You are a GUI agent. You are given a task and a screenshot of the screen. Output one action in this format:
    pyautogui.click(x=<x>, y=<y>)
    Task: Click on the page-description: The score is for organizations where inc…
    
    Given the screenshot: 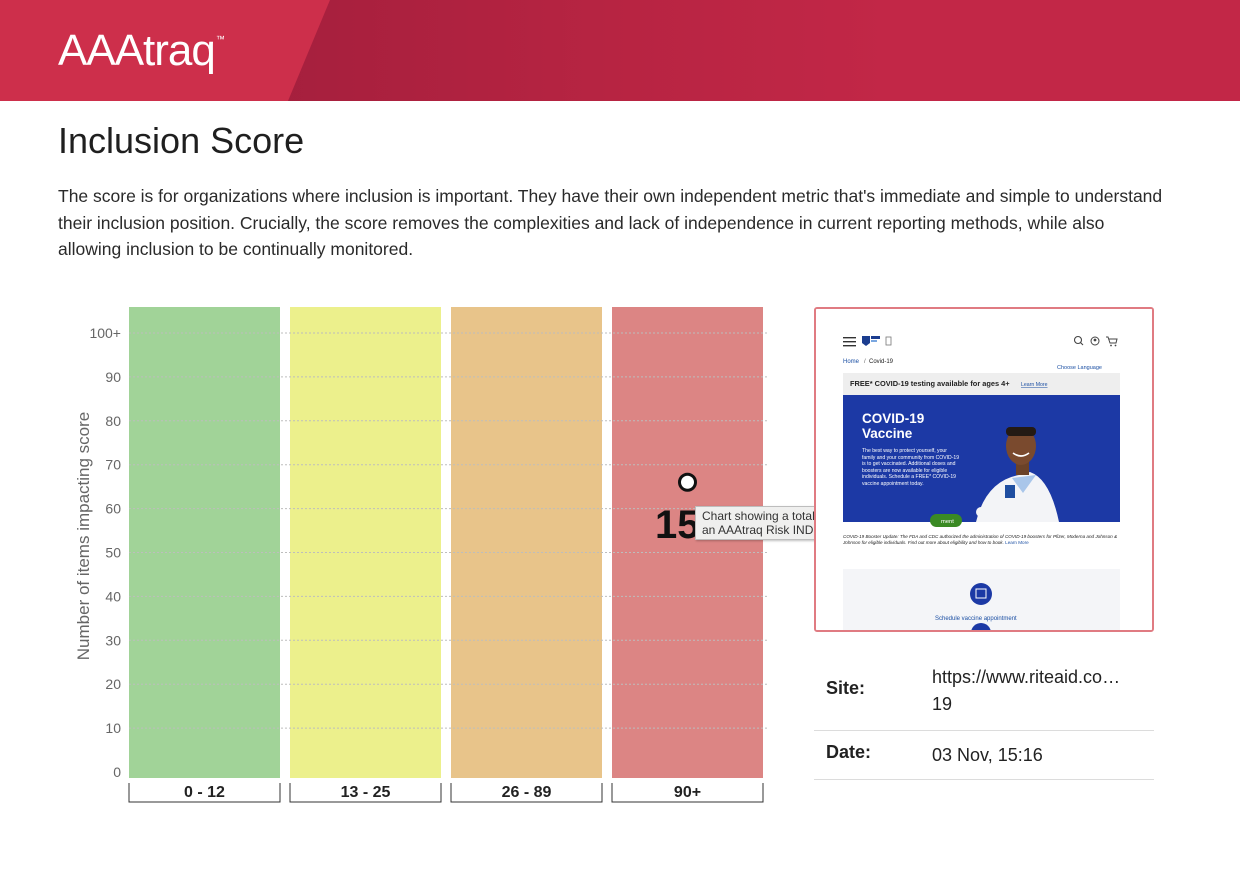 What is the action you would take?
    pyautogui.click(x=610, y=222)
    